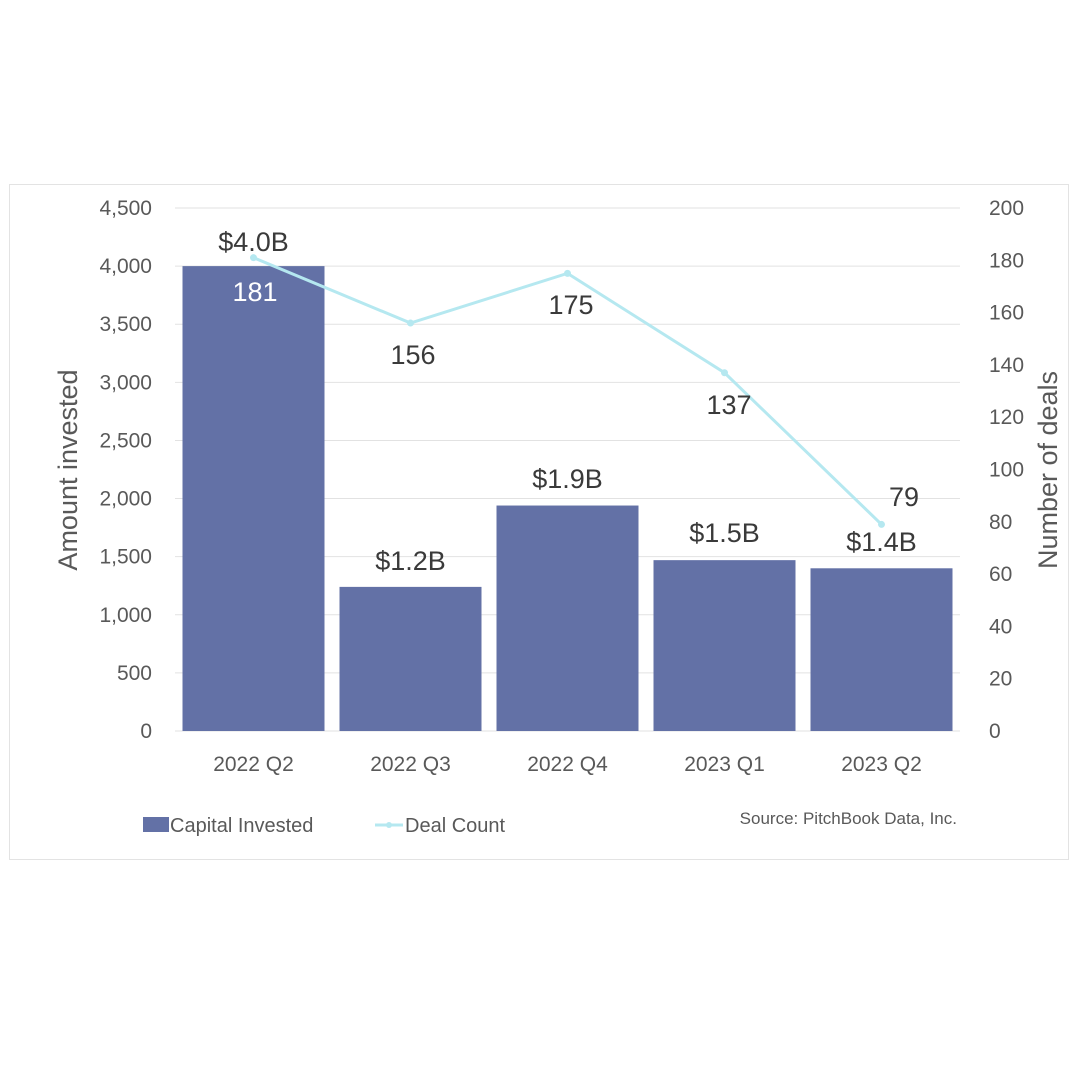  What do you see at coordinates (146, 731) in the screenshot?
I see `y-tick-label: 0` at bounding box center [146, 731].